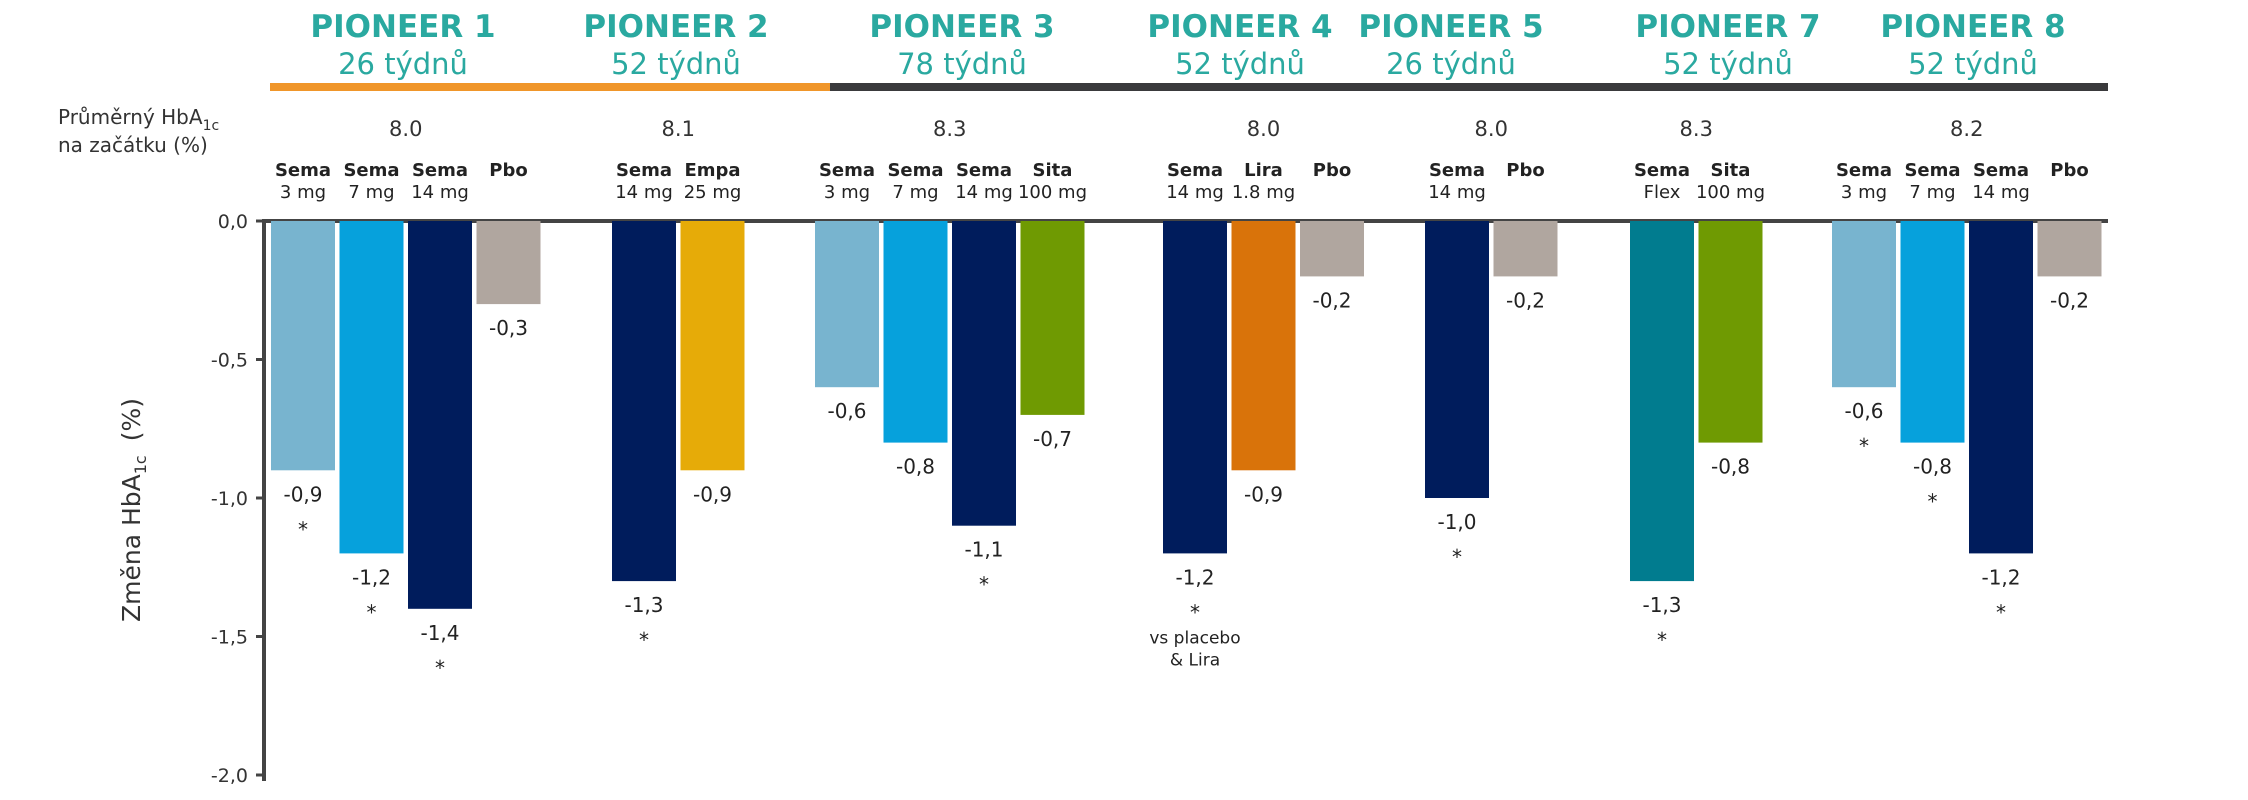 Image resolution: width=2248 pixels, height=800 pixels. What do you see at coordinates (402, 27) in the screenshot?
I see `study-title: PIONEER 1` at bounding box center [402, 27].